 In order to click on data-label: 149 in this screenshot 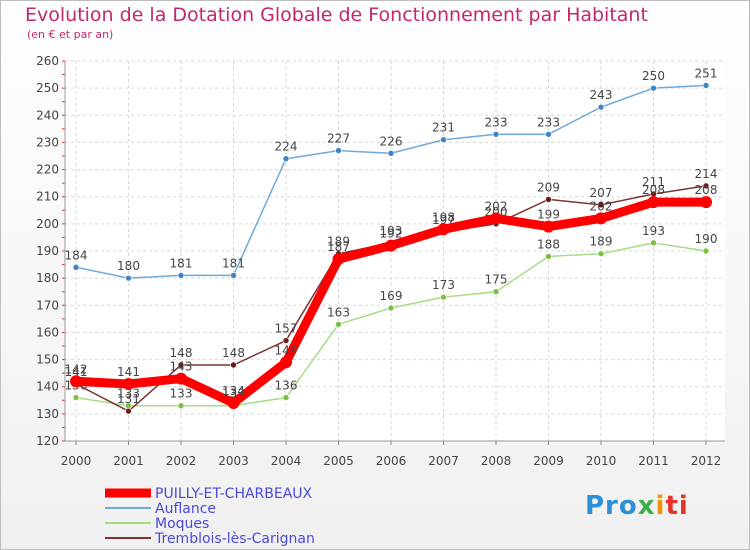, I will do `click(286, 350)`.